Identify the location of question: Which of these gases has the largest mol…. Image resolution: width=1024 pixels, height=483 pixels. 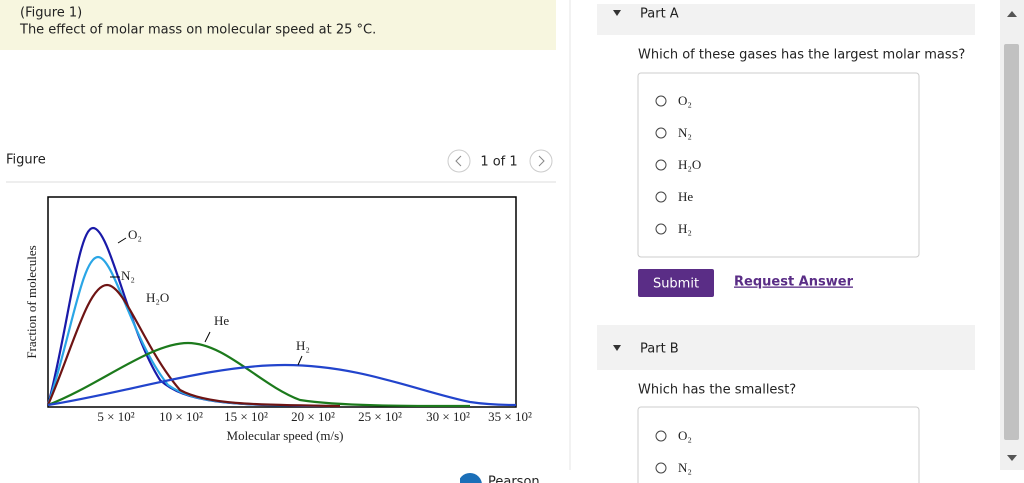
(801, 55).